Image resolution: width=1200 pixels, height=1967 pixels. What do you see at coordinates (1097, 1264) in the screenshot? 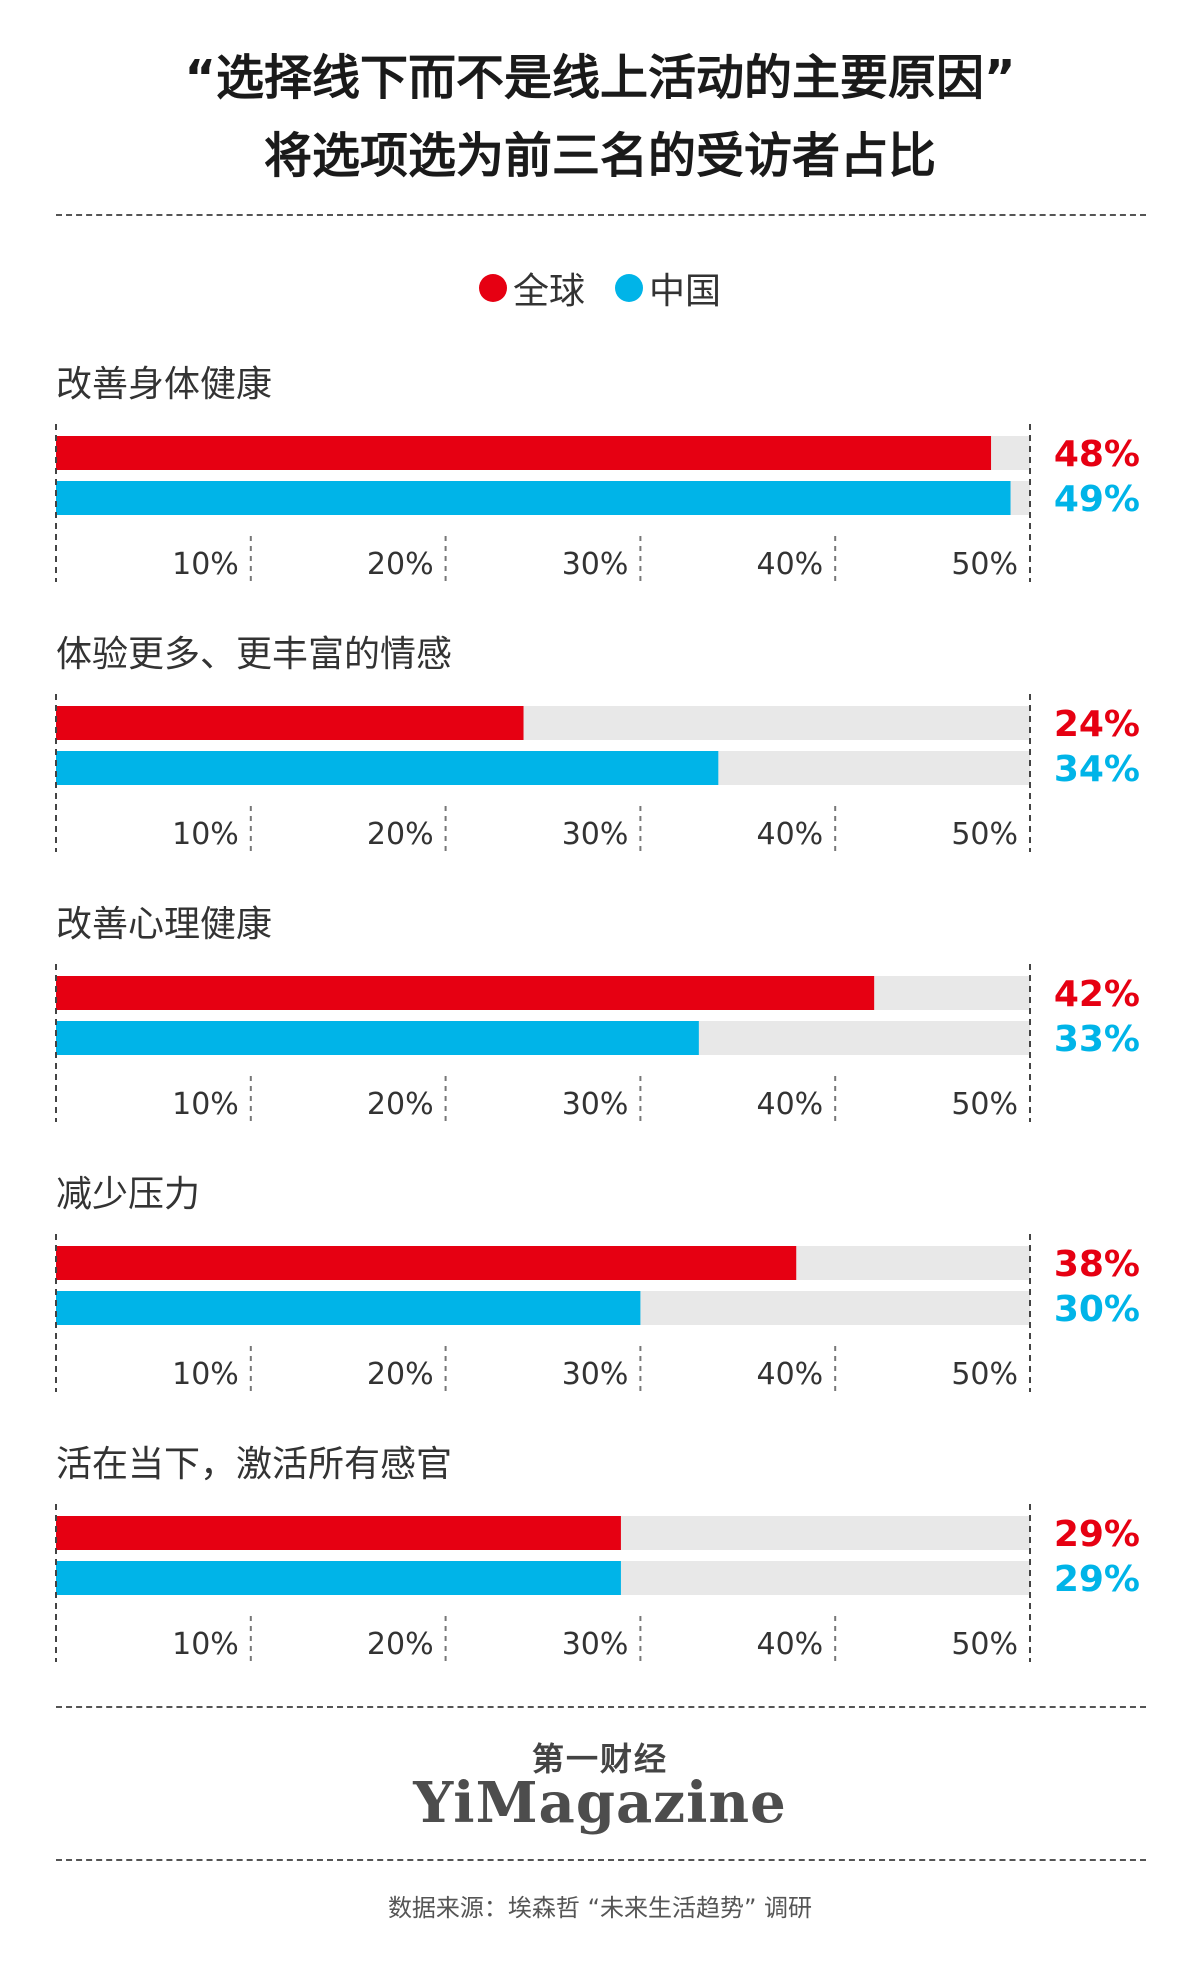
I see `value-label-global: 38%` at bounding box center [1097, 1264].